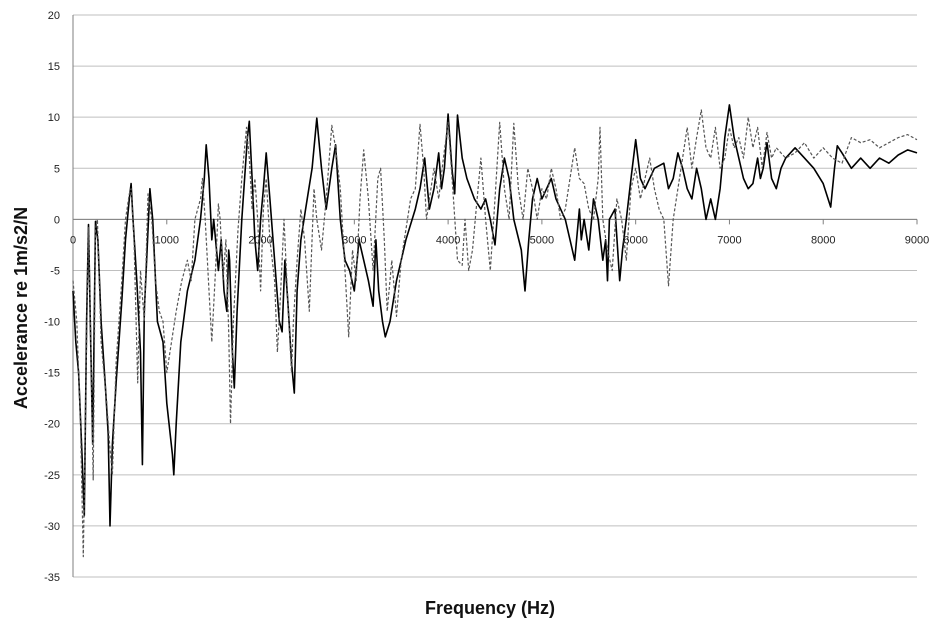  I want to click on y-tick-labels: -35 -30 -25 -20 -15 -10 -5 0 5 10 15 20, so click(52, 297).